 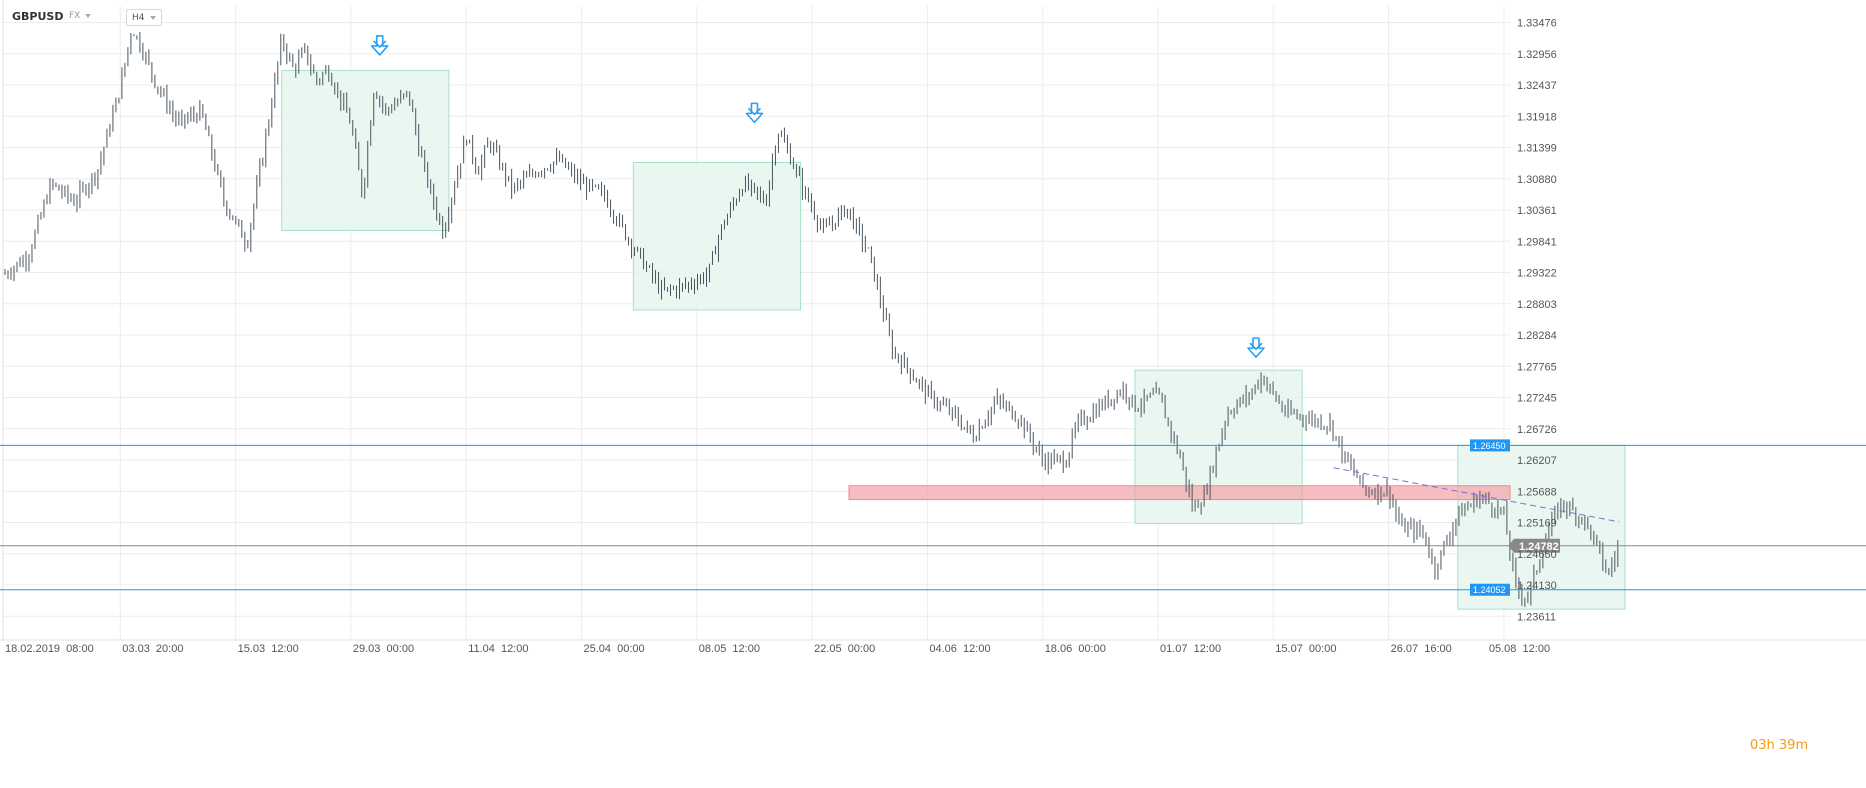 What do you see at coordinates (1537, 55) in the screenshot?
I see `y-tick-label: 1.32956` at bounding box center [1537, 55].